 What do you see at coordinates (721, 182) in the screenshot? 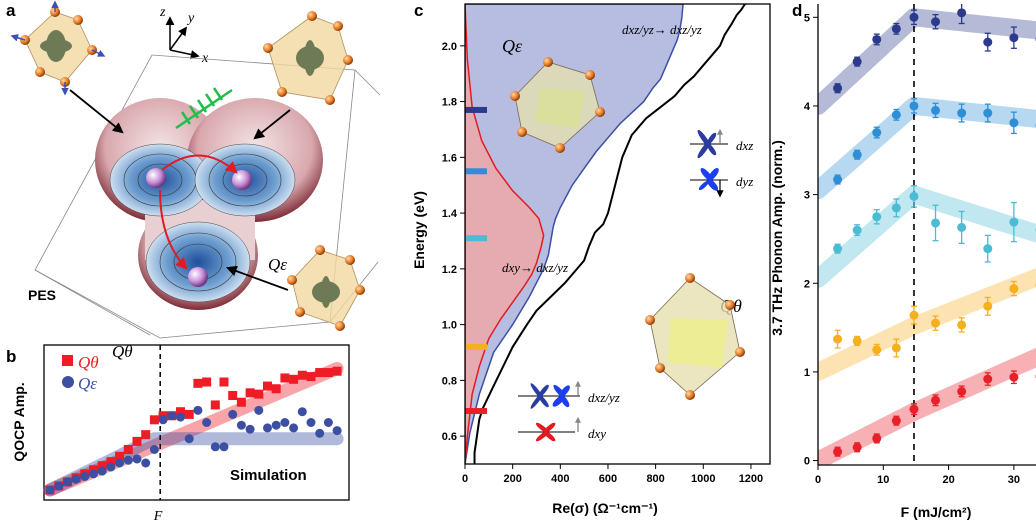
I see `orbital-dyz-icon: dyz` at bounding box center [721, 182].